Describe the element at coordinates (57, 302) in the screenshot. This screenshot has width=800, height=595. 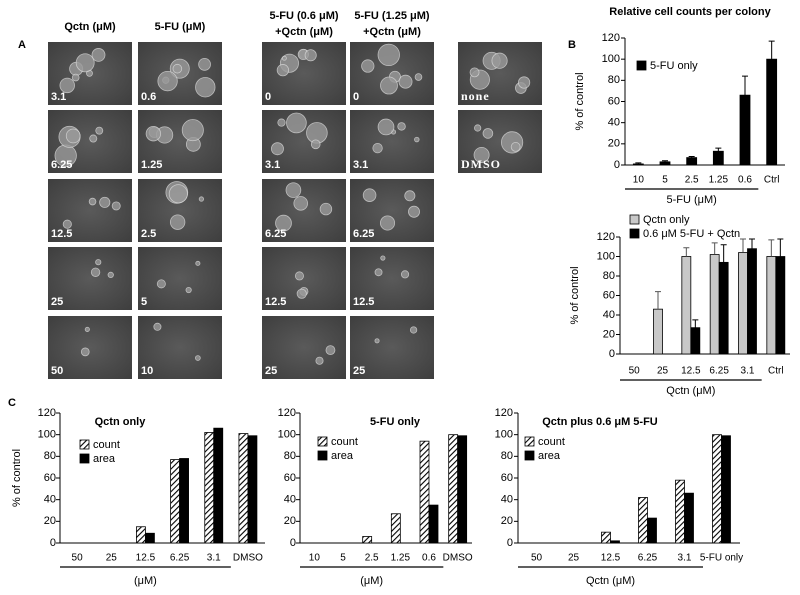
I see `tile-label: 25` at that location.